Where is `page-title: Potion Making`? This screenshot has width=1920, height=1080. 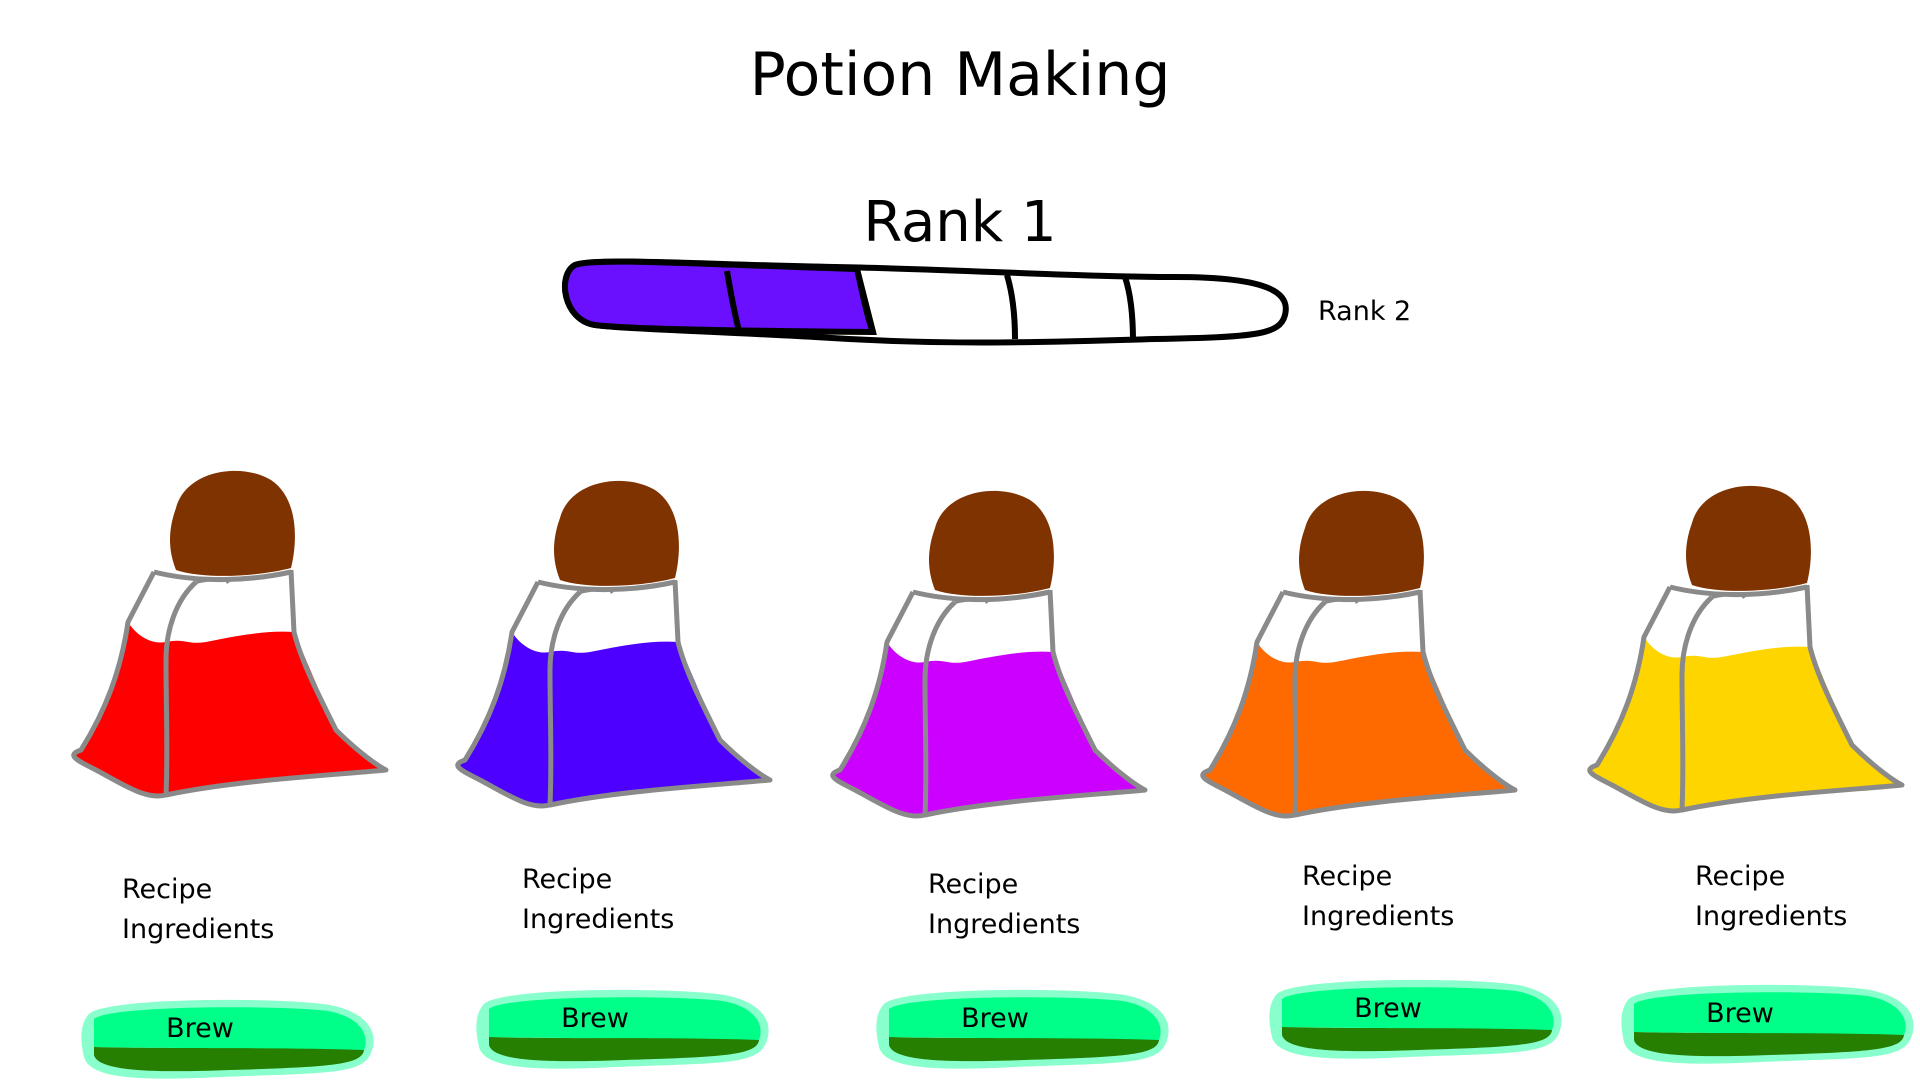 page-title: Potion Making is located at coordinates (960, 75).